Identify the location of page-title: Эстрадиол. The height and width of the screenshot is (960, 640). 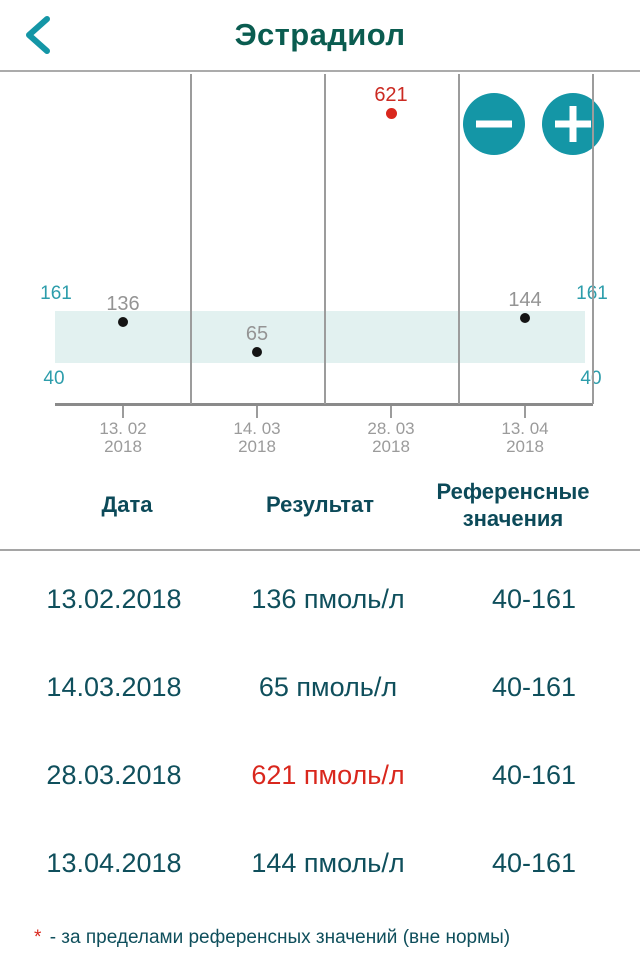
(320, 34).